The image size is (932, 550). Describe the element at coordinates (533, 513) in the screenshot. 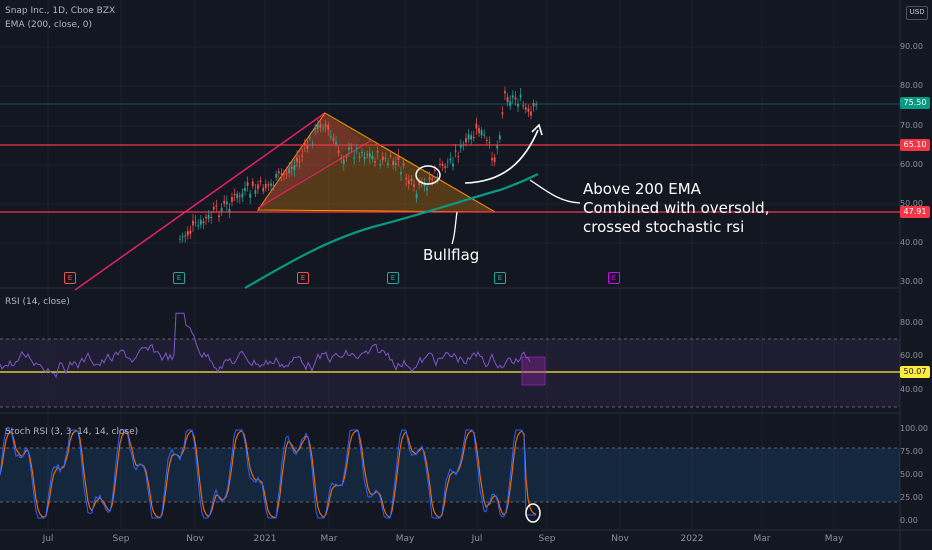

I see `oversold-circle` at that location.